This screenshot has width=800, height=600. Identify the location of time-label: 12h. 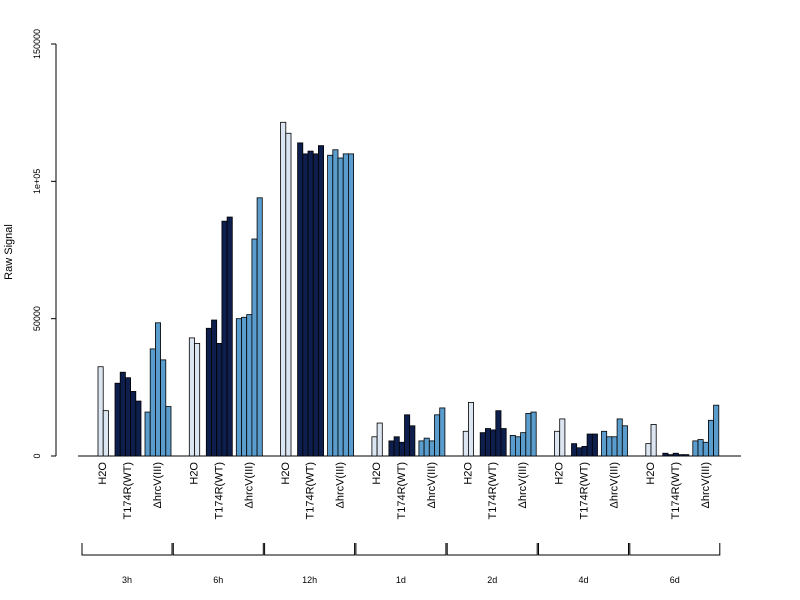
(309, 580).